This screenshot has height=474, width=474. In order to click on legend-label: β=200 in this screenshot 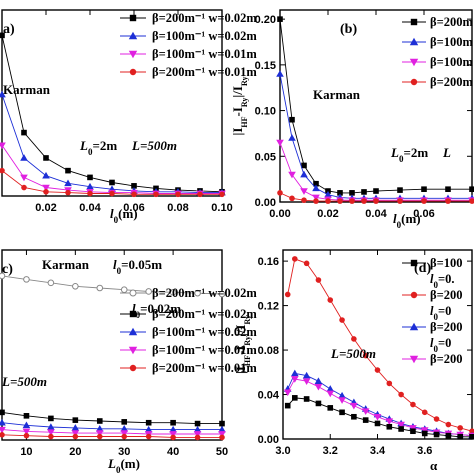, I will do `click(446, 295)`.